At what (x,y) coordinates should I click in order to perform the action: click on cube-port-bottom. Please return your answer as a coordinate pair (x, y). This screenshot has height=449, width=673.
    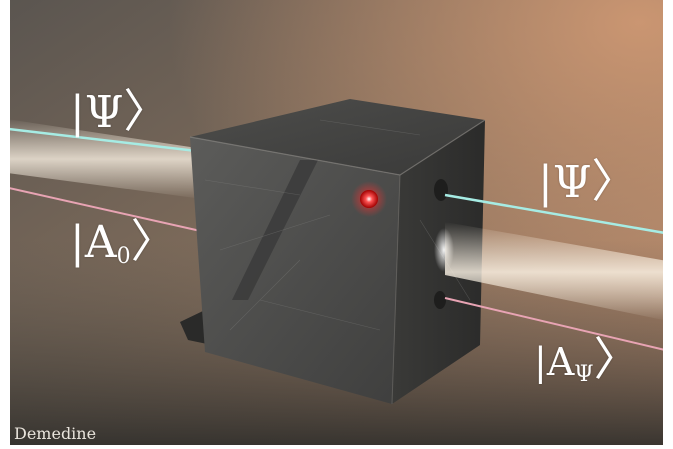
    Looking at the image, I should click on (440, 300).